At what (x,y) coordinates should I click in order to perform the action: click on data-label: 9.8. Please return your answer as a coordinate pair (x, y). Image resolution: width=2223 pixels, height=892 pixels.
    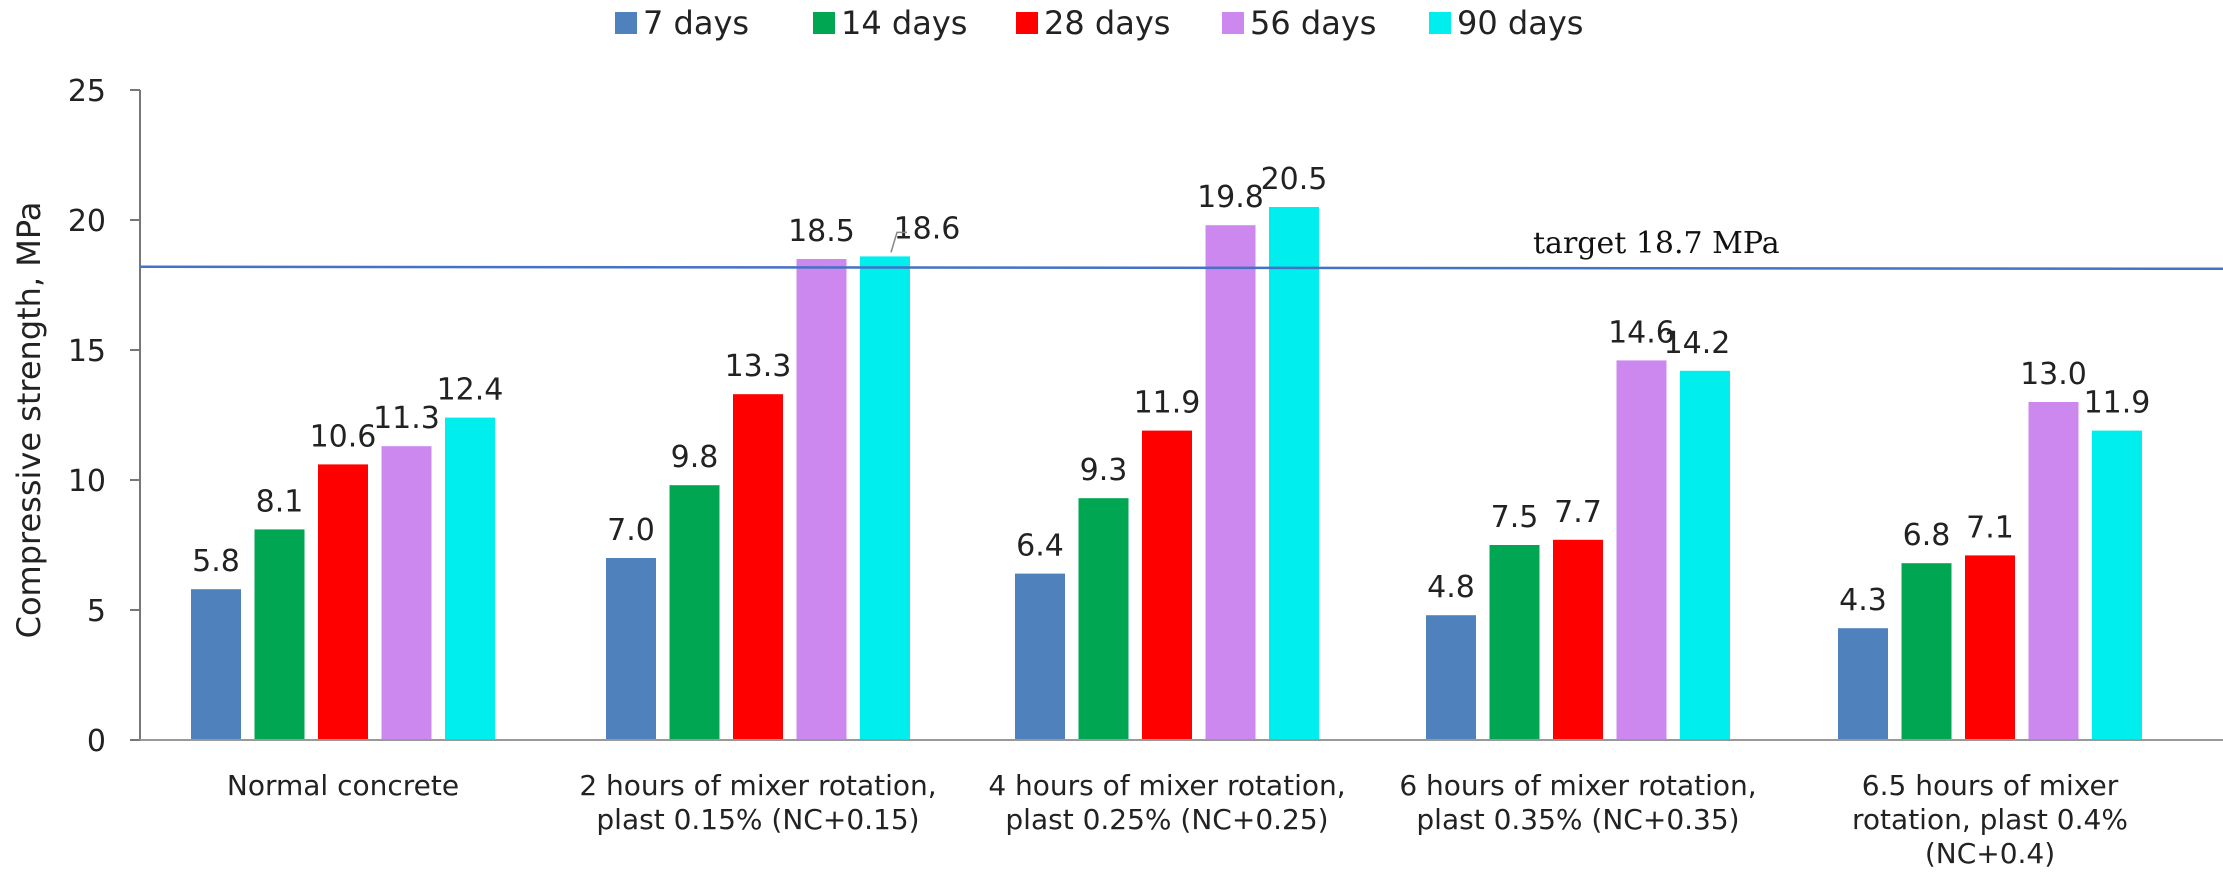
    Looking at the image, I should click on (695, 457).